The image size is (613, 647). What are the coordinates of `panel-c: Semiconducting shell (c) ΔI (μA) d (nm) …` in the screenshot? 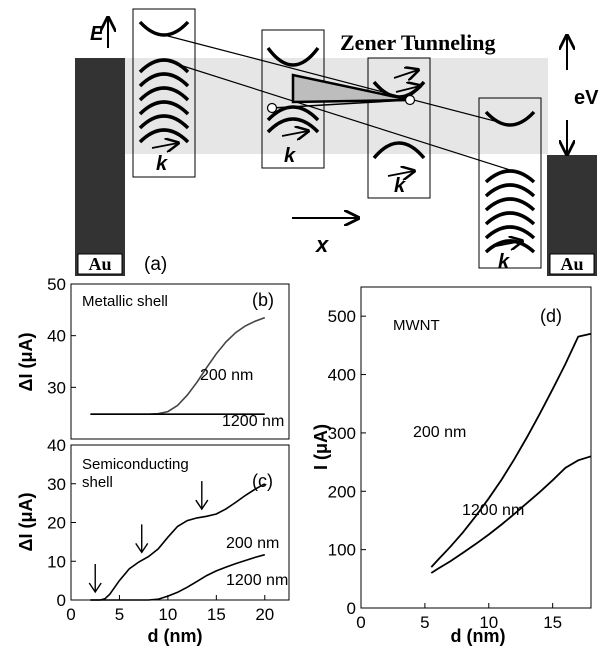 It's located at (153, 541).